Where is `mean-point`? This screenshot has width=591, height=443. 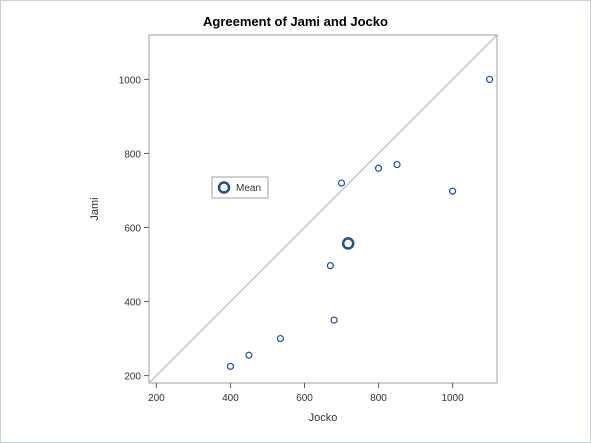 mean-point is located at coordinates (348, 243).